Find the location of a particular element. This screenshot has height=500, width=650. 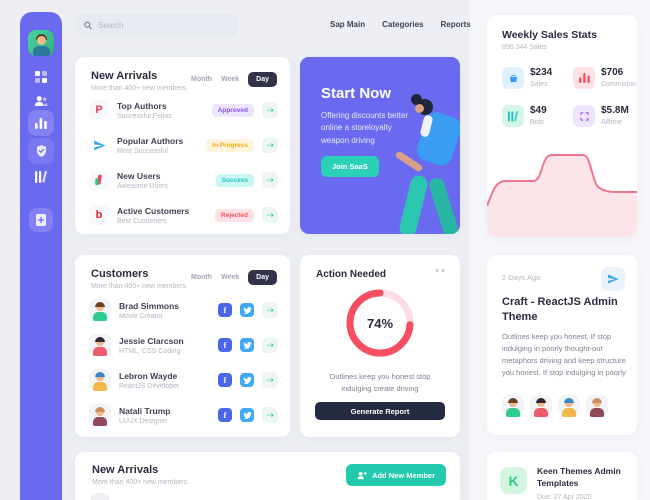

customer-row: Lebron Wayde ReactJS Developer f ⇢ is located at coordinates (183, 380).